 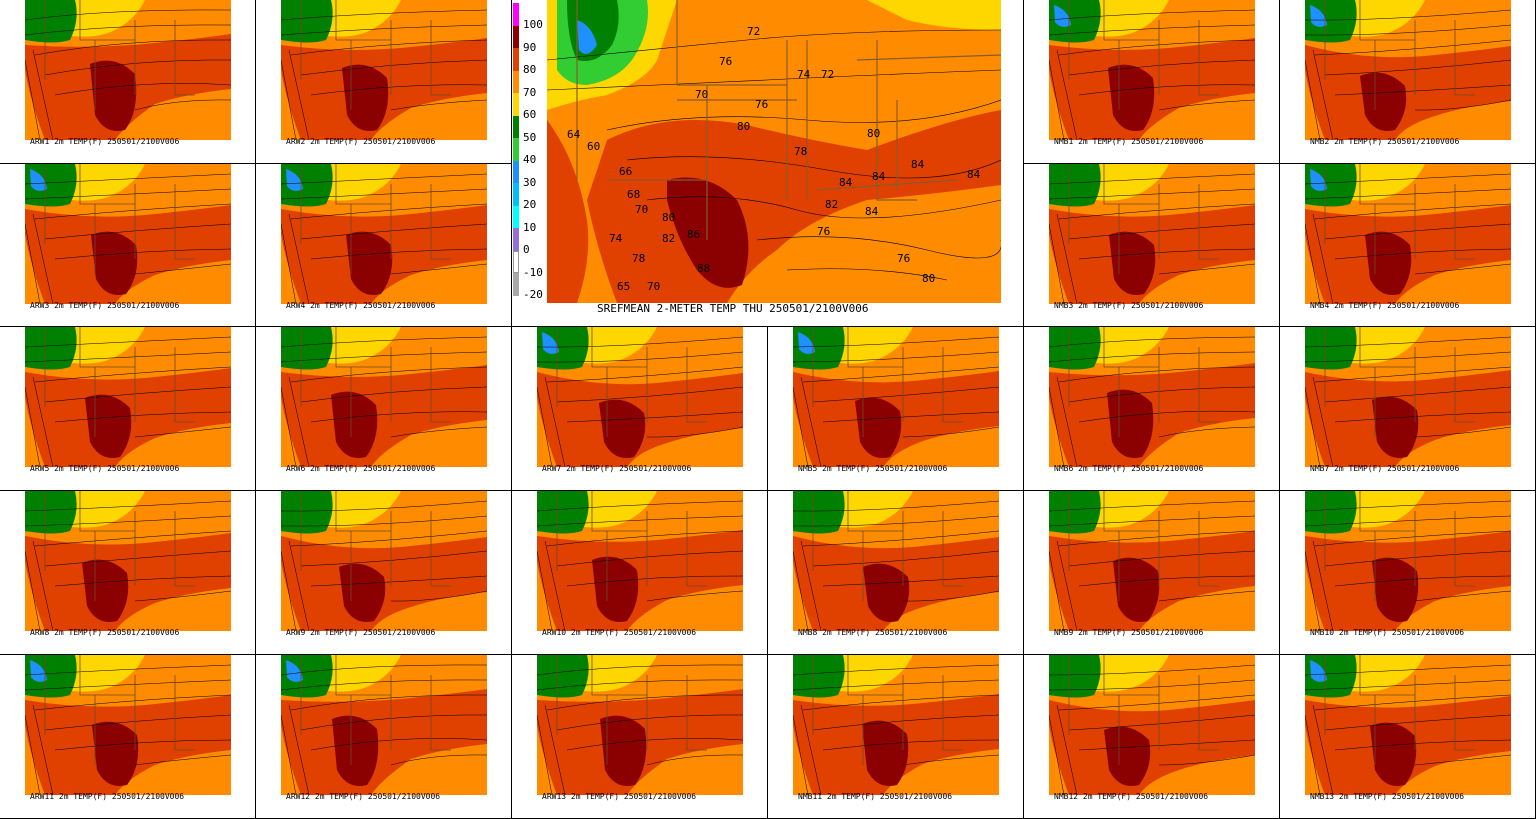 What do you see at coordinates (533, 294) in the screenshot?
I see `legend-value-label: -20` at bounding box center [533, 294].